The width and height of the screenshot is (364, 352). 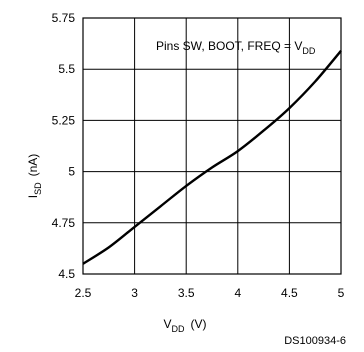 I want to click on x-tick-label: 5, so click(x=341, y=293).